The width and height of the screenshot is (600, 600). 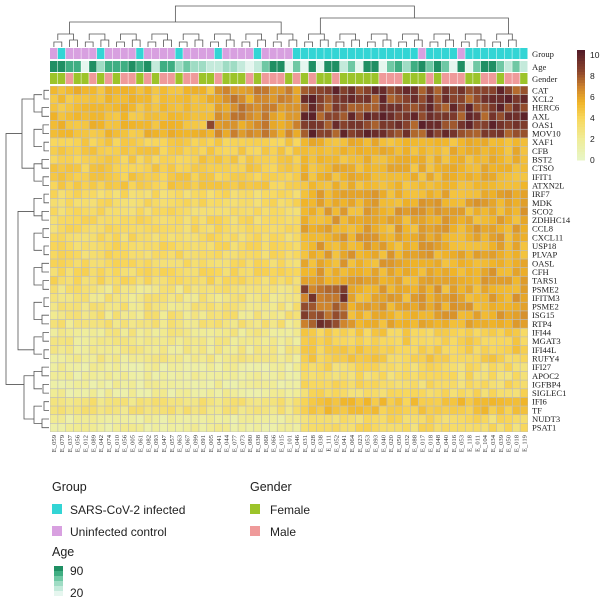 I want to click on row-dendrogram, so click(x=27, y=259).